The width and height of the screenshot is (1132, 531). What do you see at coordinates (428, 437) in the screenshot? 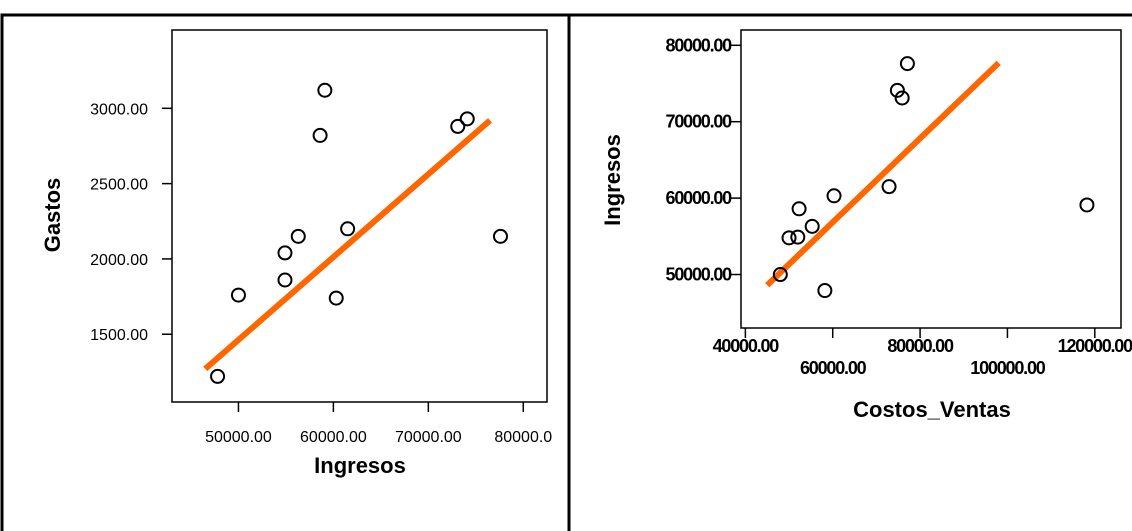
I see `x-tick-label: 70000.00` at bounding box center [428, 437].